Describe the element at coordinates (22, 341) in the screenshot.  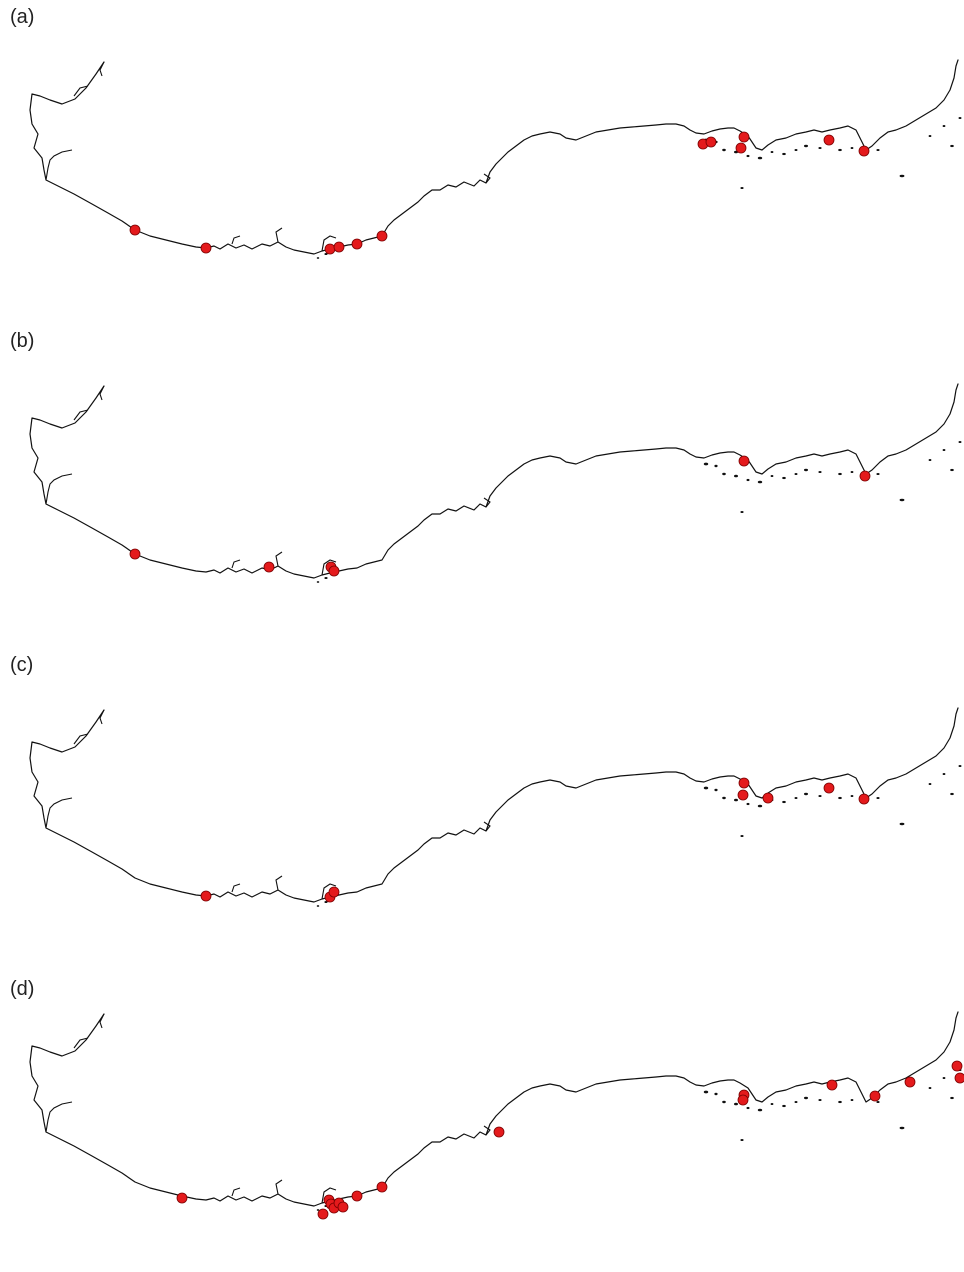
I see `panel-label: (b)` at that location.